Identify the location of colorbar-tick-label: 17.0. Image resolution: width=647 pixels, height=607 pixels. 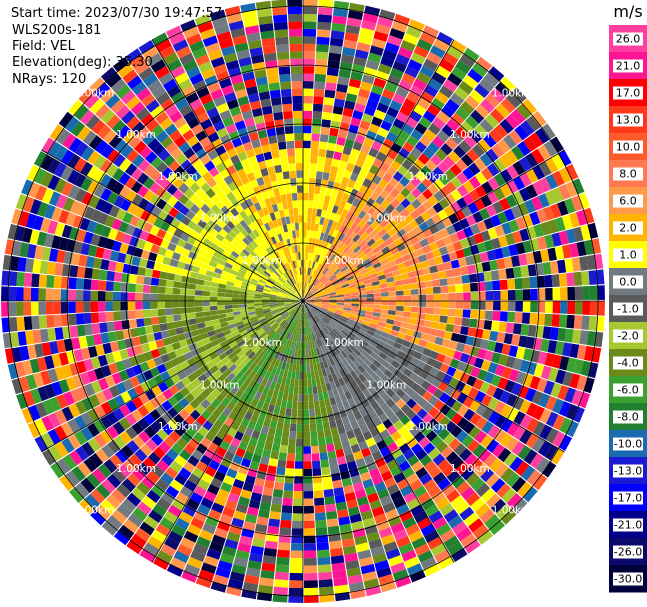
(628, 93).